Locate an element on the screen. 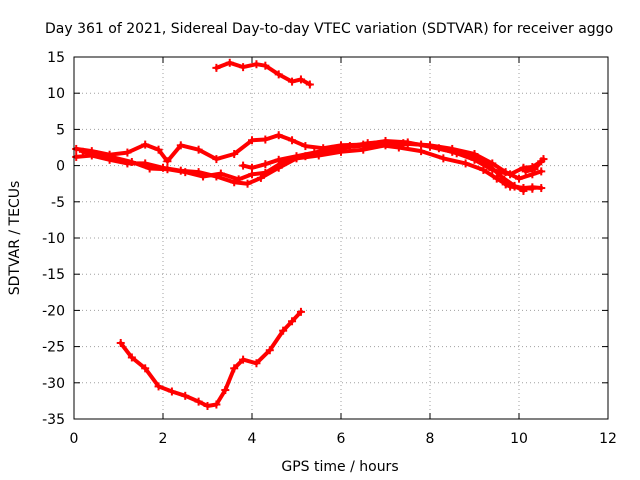 The height and width of the screenshot is (480, 640). y-tick-label: -5 is located at coordinates (58, 203).